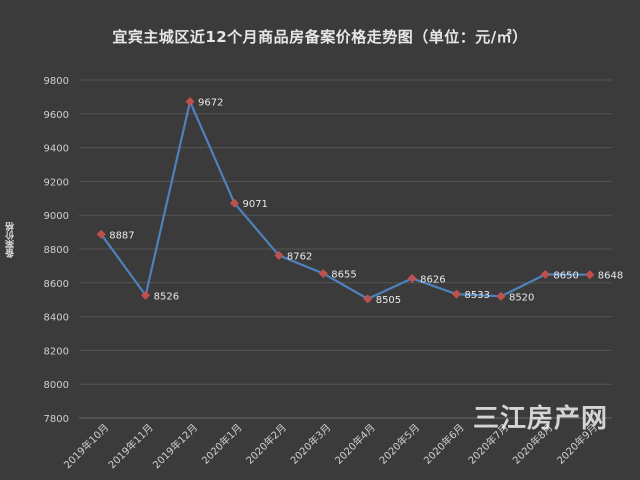 This screenshot has width=640, height=480. I want to click on data-label: 8648, so click(610, 276).